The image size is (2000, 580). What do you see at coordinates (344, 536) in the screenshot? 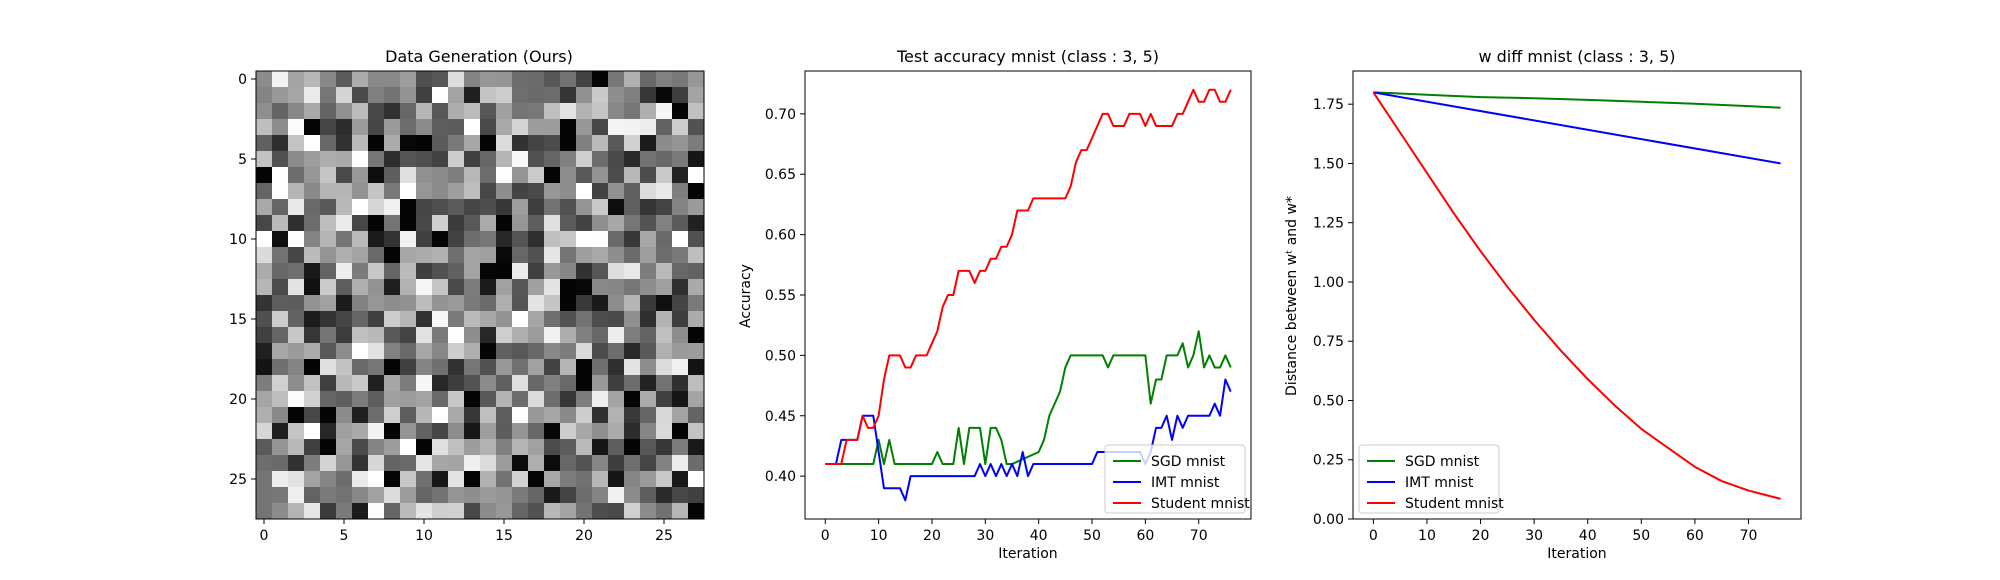
I see `heatmap-x-tick-label: 5` at bounding box center [344, 536].